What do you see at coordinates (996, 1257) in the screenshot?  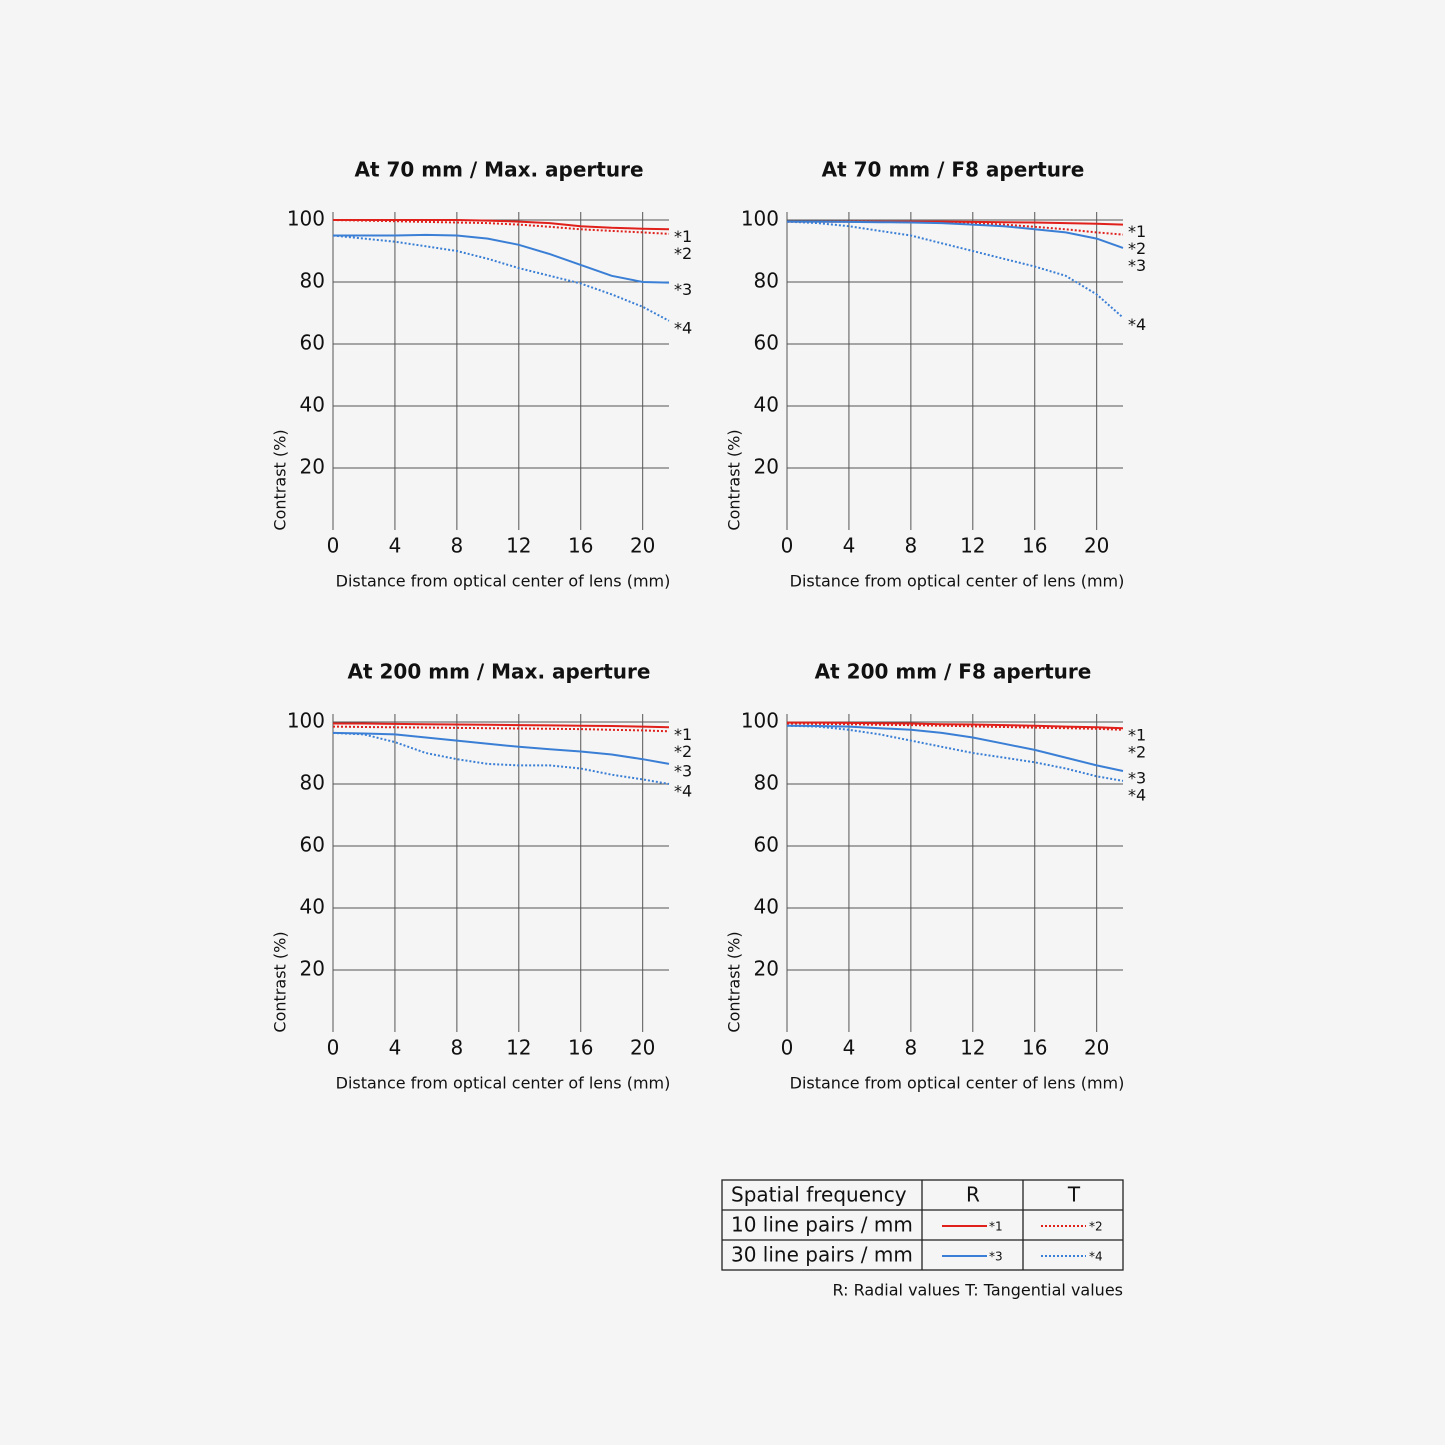 I see `table-key-label: *3` at bounding box center [996, 1257].